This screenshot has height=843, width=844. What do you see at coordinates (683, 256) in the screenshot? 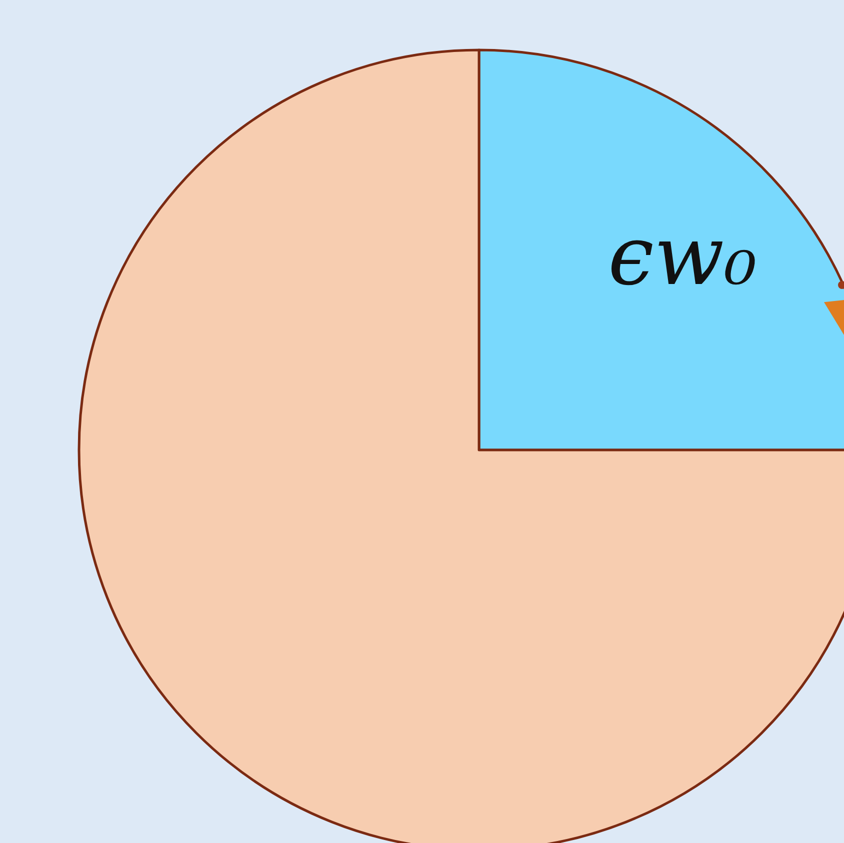
I see `slice-label: ϵw₀` at bounding box center [683, 256].